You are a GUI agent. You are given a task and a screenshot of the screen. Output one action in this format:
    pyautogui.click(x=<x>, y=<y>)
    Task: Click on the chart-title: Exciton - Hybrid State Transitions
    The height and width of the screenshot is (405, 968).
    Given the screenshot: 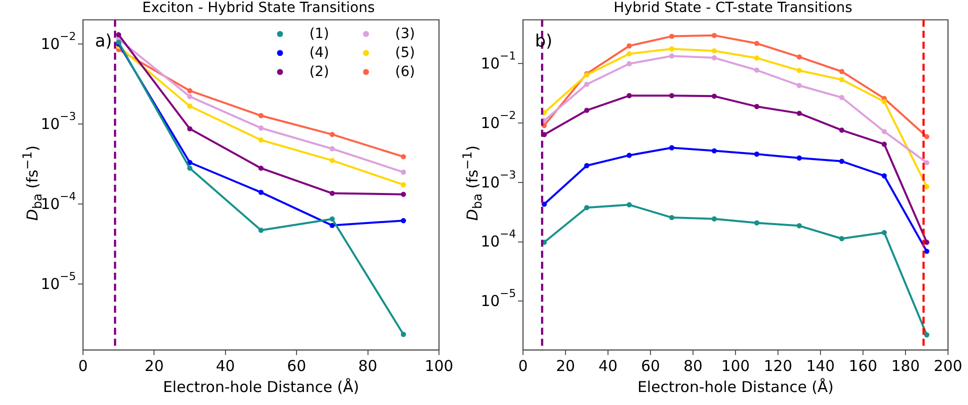 What is the action you would take?
    pyautogui.click(x=258, y=8)
    